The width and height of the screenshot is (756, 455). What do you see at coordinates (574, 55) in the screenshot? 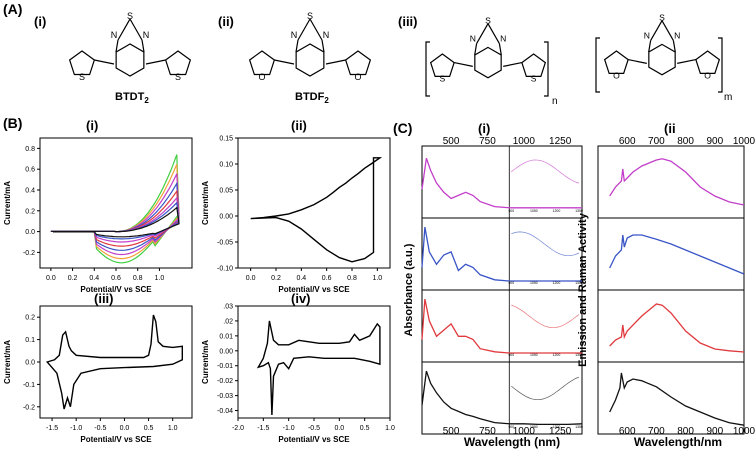
I see `polymer-structure: SN NS SSN NO O` at bounding box center [574, 55].